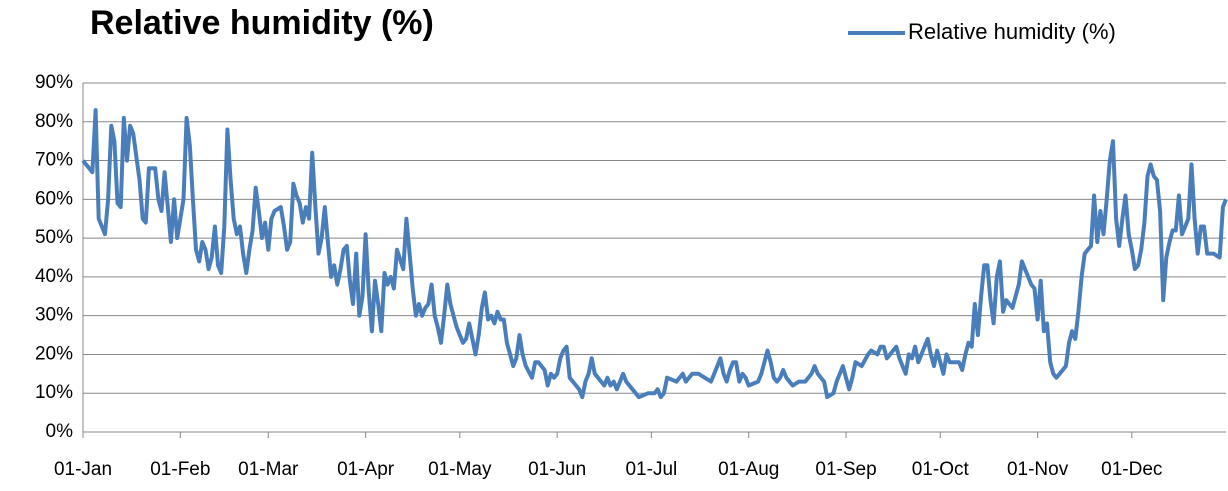 Image resolution: width=1228 pixels, height=491 pixels. Describe the element at coordinates (748, 469) in the screenshot. I see `x-tick-label: 01-Aug` at that location.